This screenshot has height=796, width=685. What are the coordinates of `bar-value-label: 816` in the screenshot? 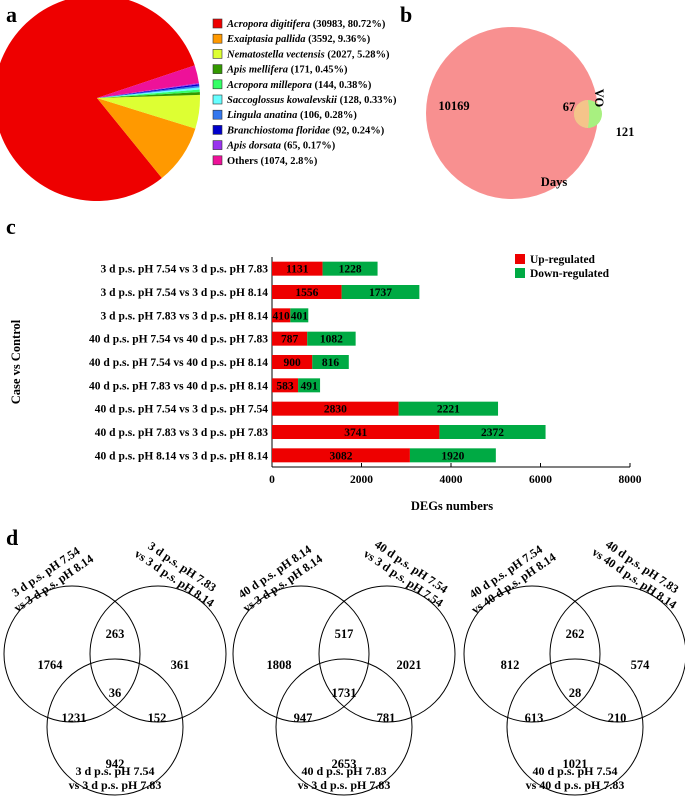 It's located at (331, 363).